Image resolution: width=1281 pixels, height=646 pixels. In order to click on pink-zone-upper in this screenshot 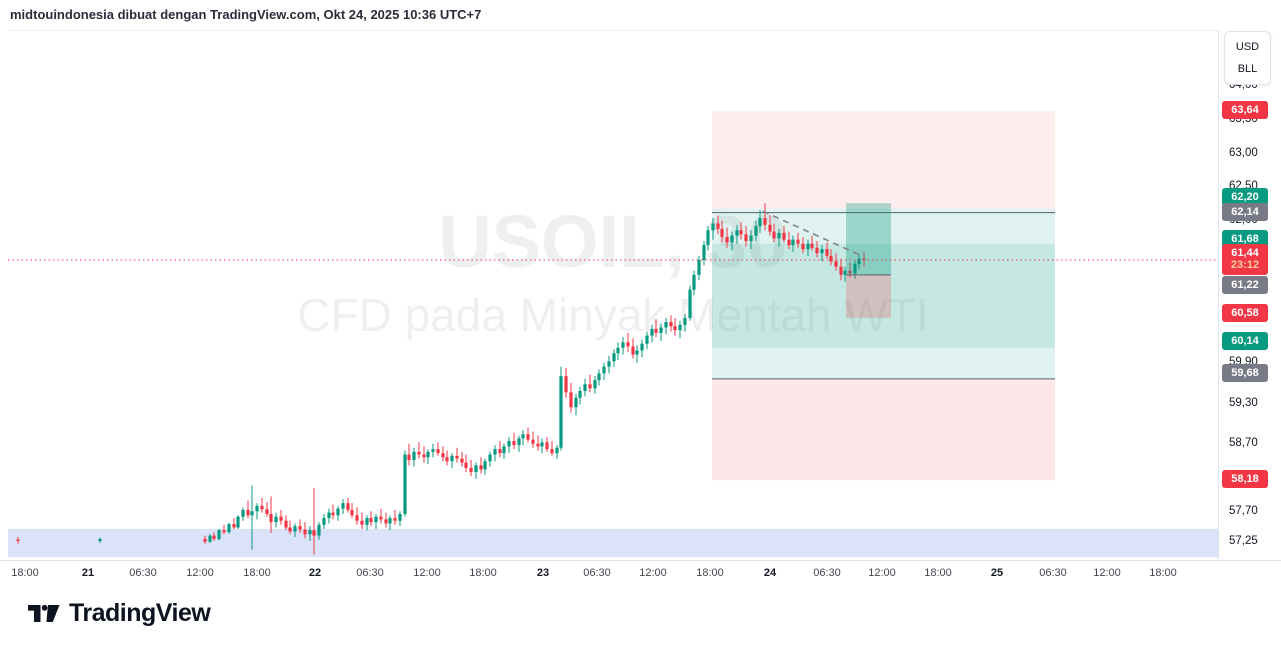, I will do `click(883, 160)`.